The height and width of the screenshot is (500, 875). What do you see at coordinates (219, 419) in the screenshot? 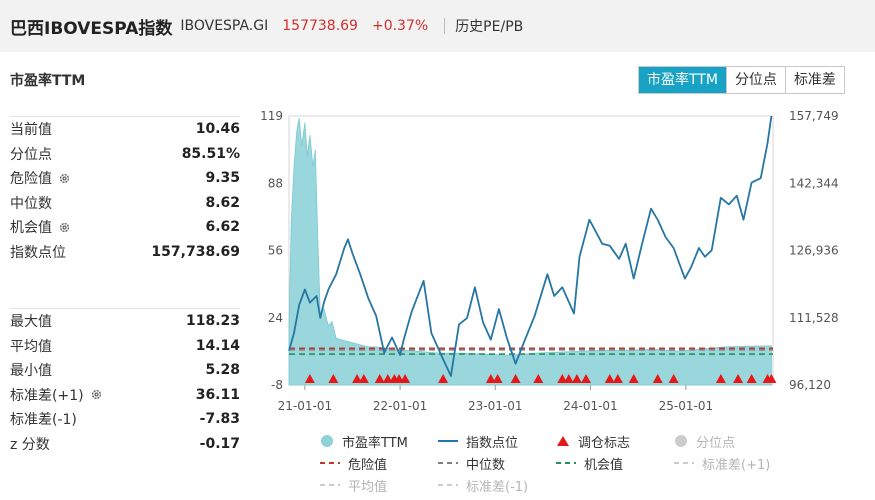
I see `stat-value: -7.83` at bounding box center [219, 419].